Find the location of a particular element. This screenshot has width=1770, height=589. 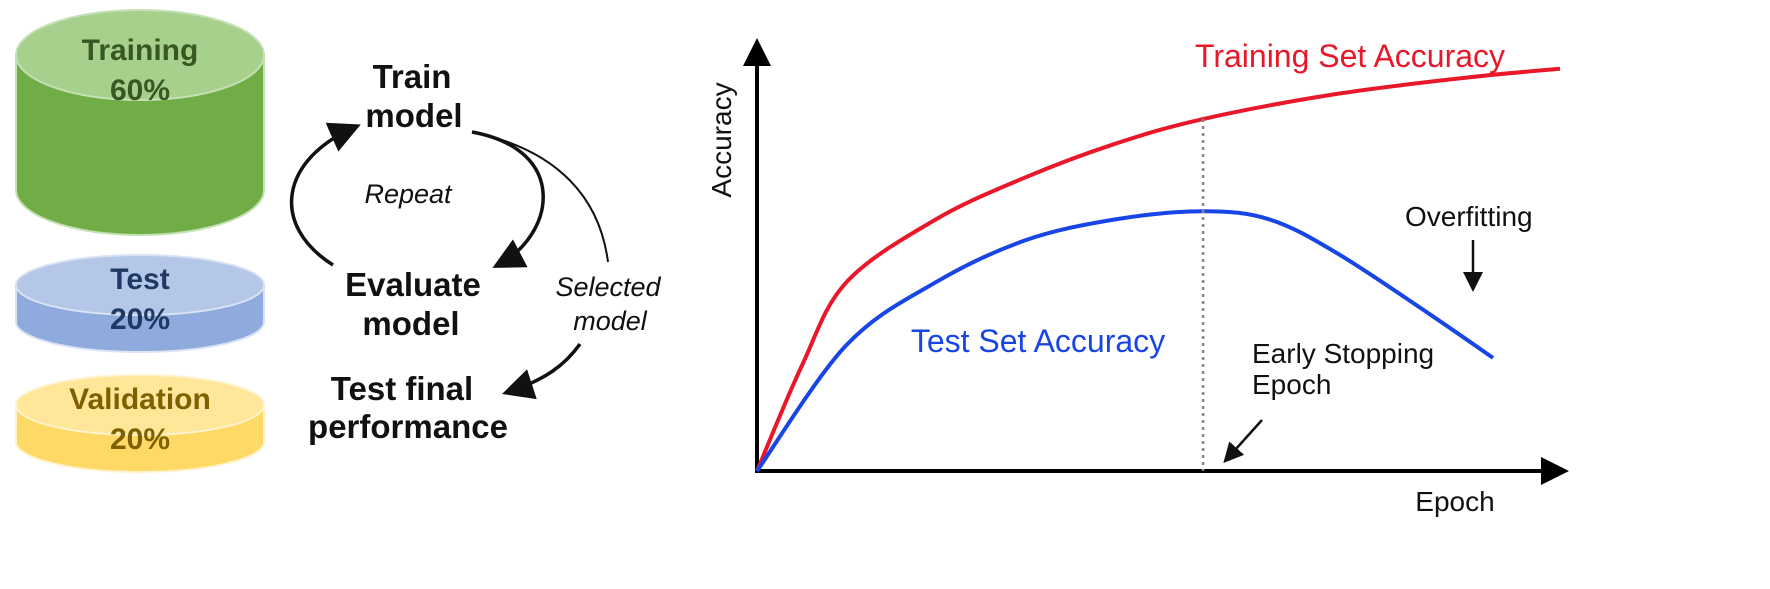

cylinder-training-name: Training is located at coordinates (140, 50).